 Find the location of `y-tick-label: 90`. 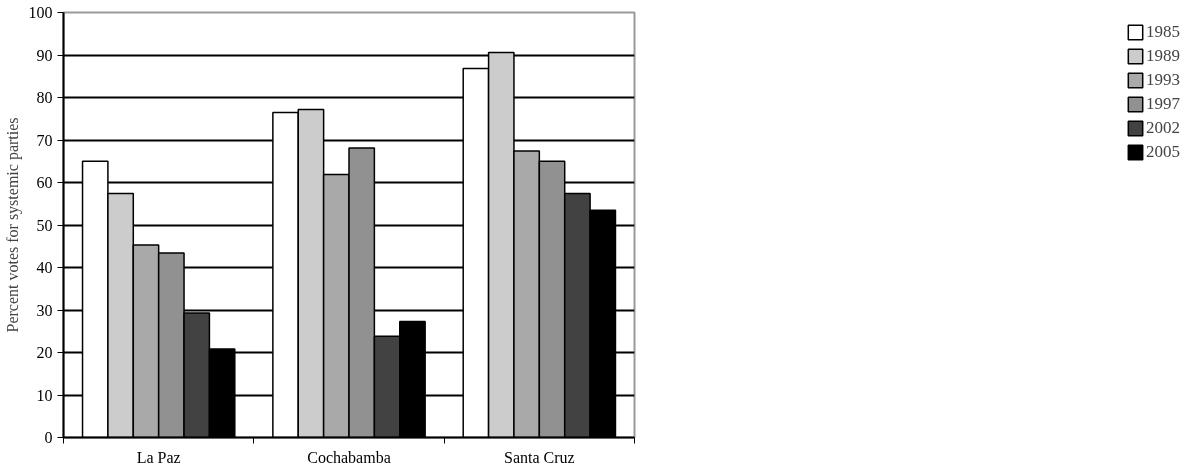

y-tick-label: 90 is located at coordinates (44, 55).